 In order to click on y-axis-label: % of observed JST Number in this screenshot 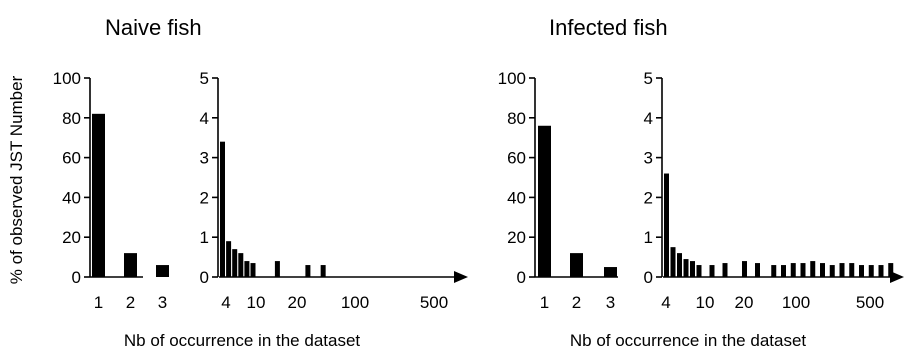, I will do `click(16, 179)`.